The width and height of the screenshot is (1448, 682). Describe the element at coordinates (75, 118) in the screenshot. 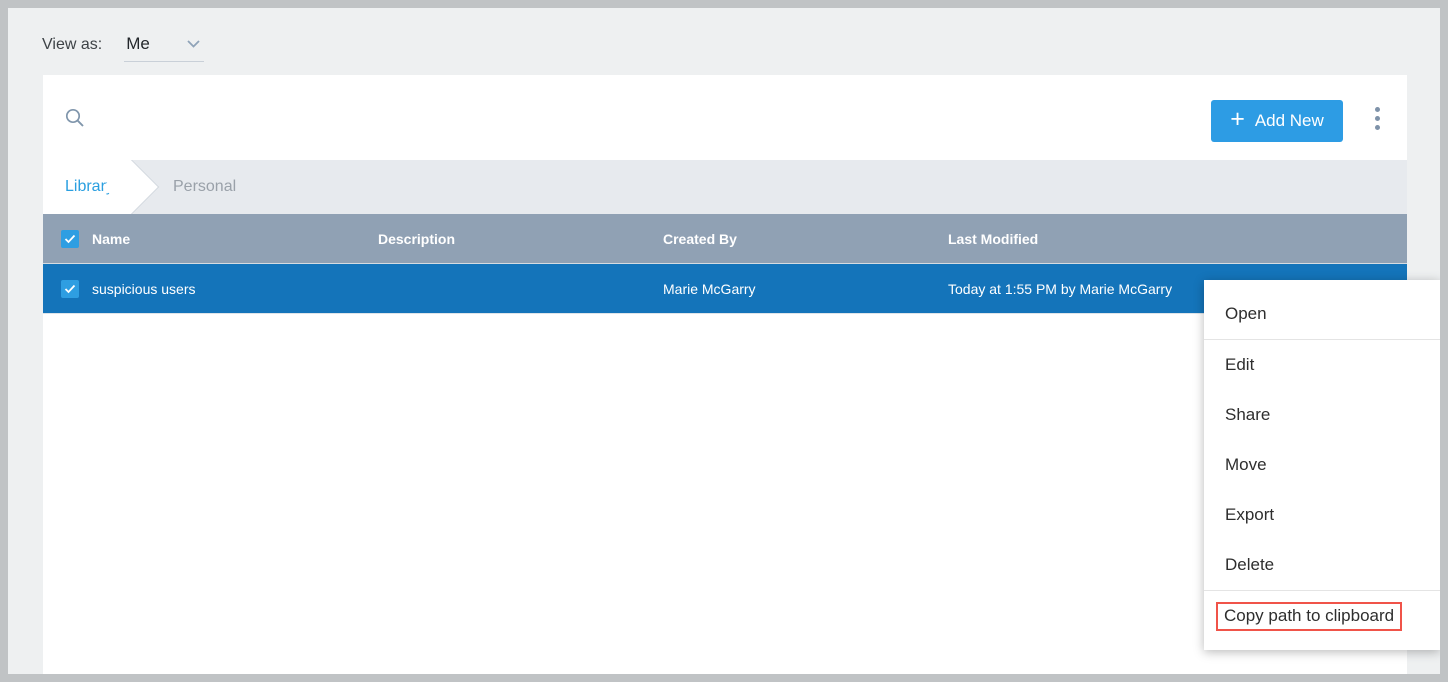

I see `search-icon` at that location.